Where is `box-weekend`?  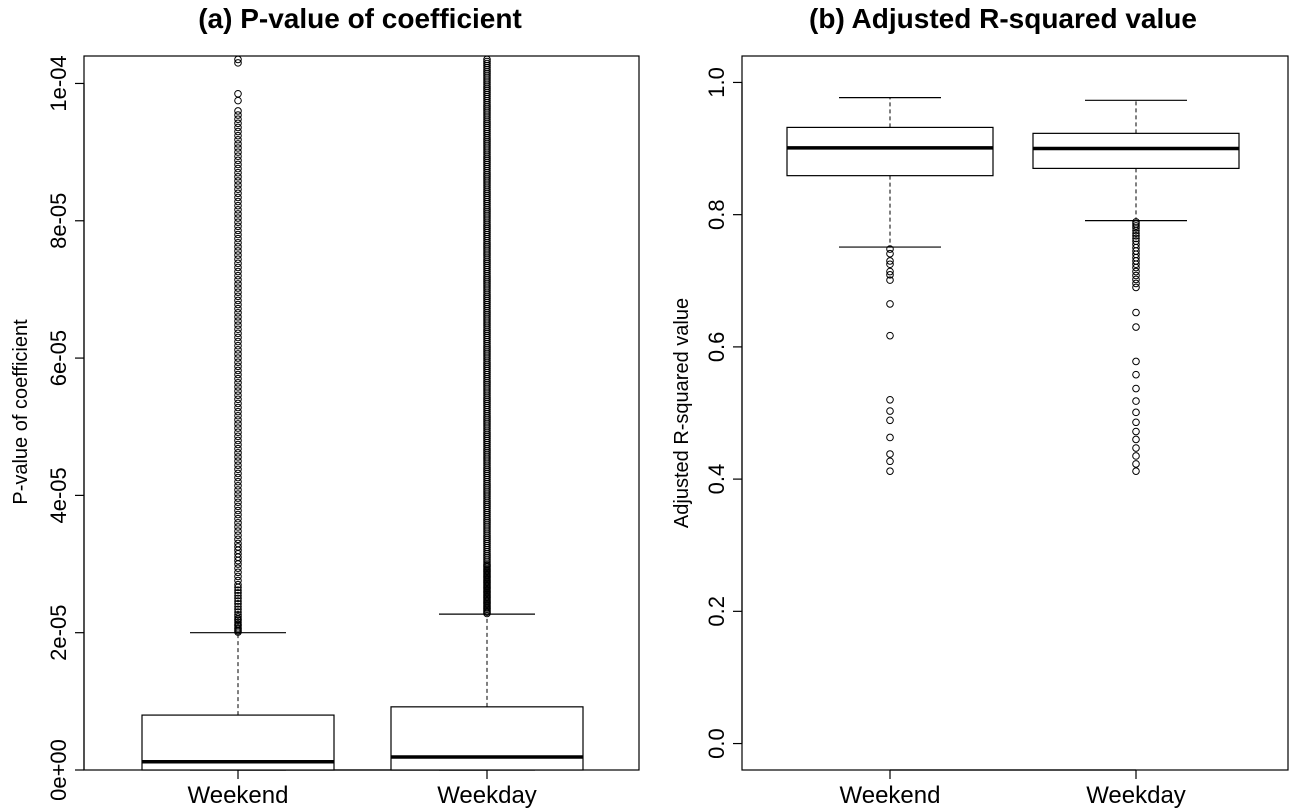
box-weekend is located at coordinates (238, 413).